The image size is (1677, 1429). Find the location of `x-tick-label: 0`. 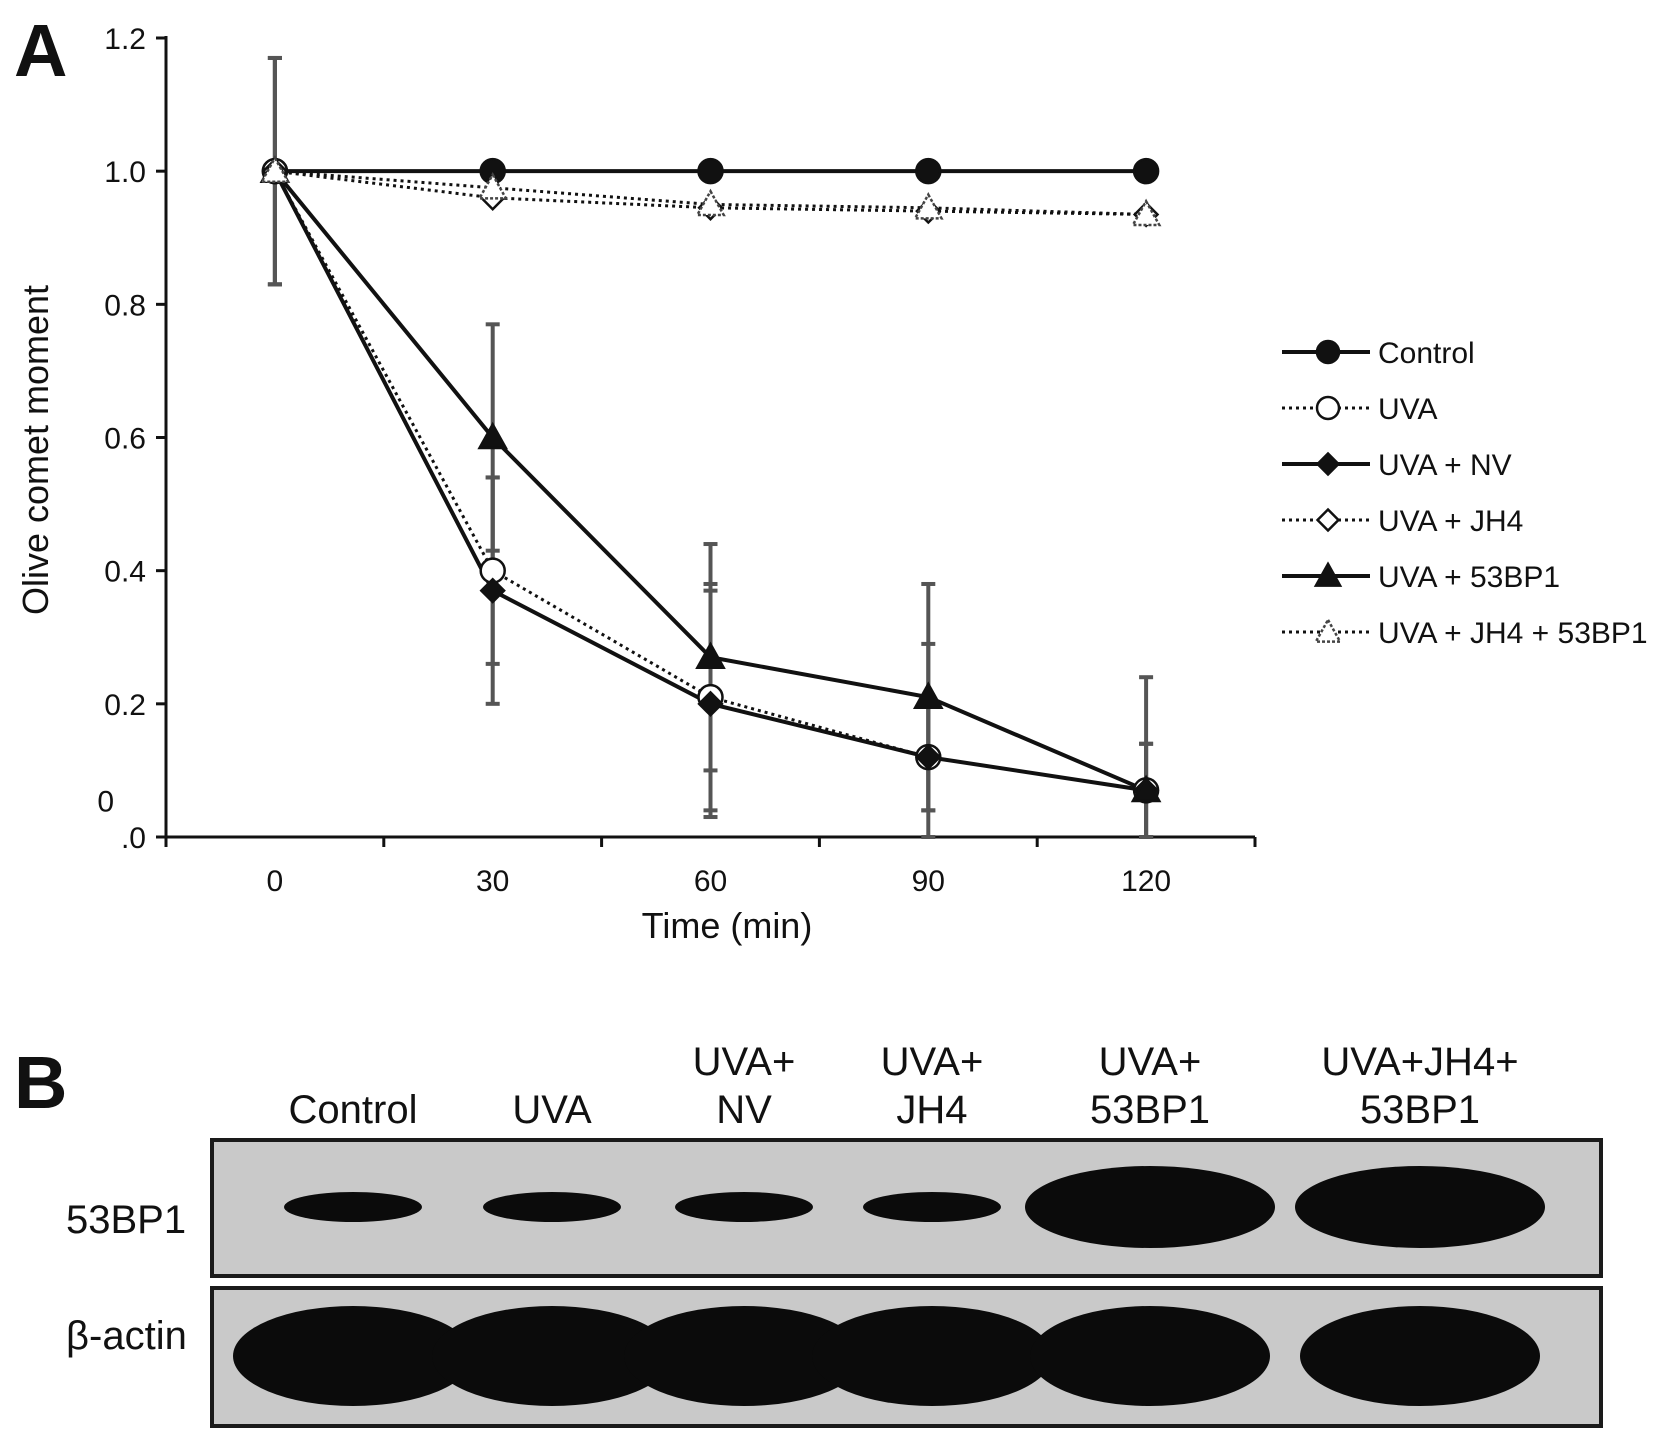

x-tick-label: 0 is located at coordinates (275, 881).